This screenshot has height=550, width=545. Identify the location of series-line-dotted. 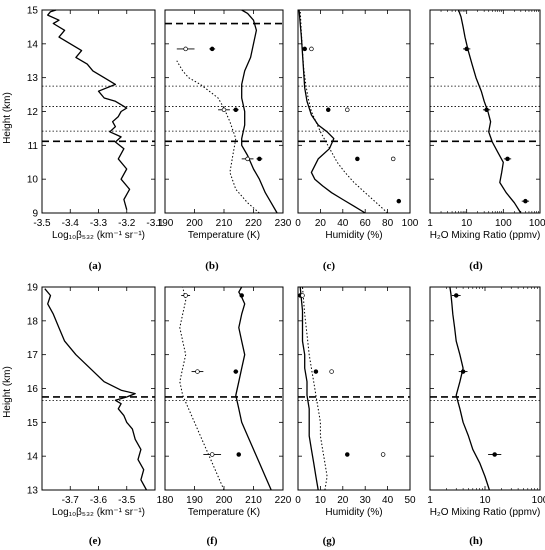
(343, 111).